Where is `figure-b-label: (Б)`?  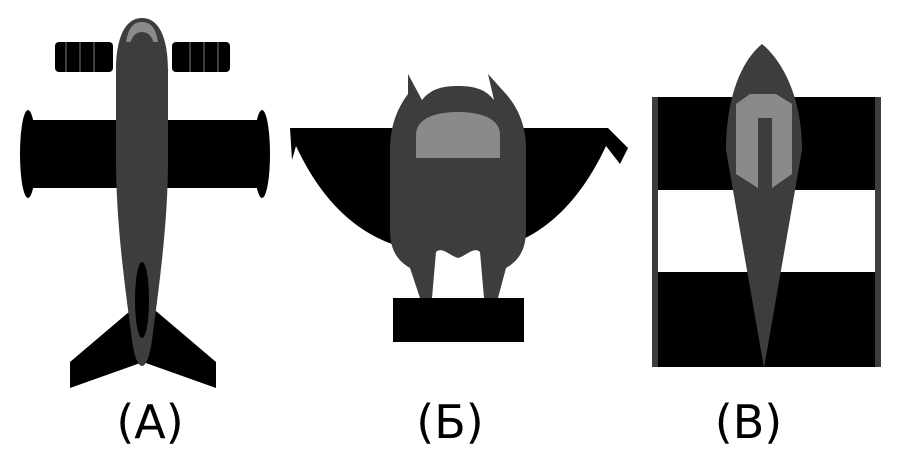 figure-b-label: (Б) is located at coordinates (450, 422).